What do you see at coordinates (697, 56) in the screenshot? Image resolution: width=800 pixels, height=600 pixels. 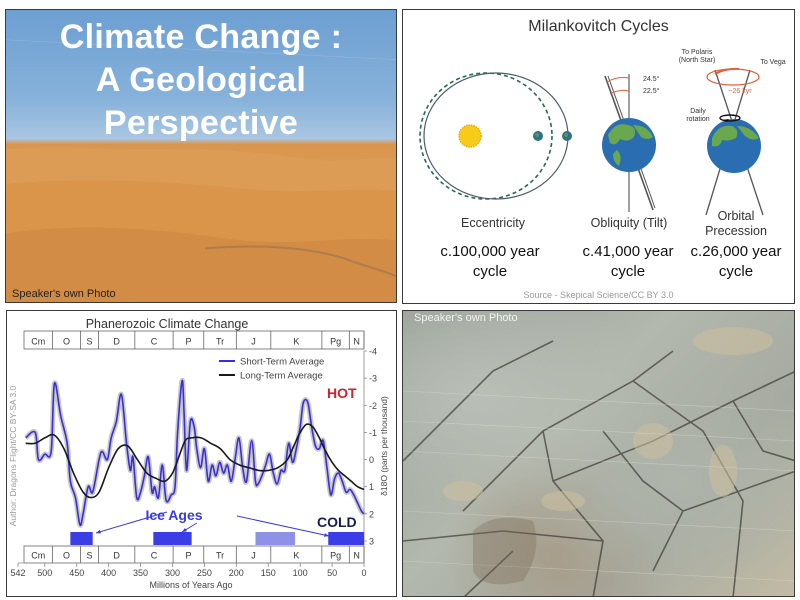 I see `to-polaris-label: To Polaris (North Star)` at bounding box center [697, 56].